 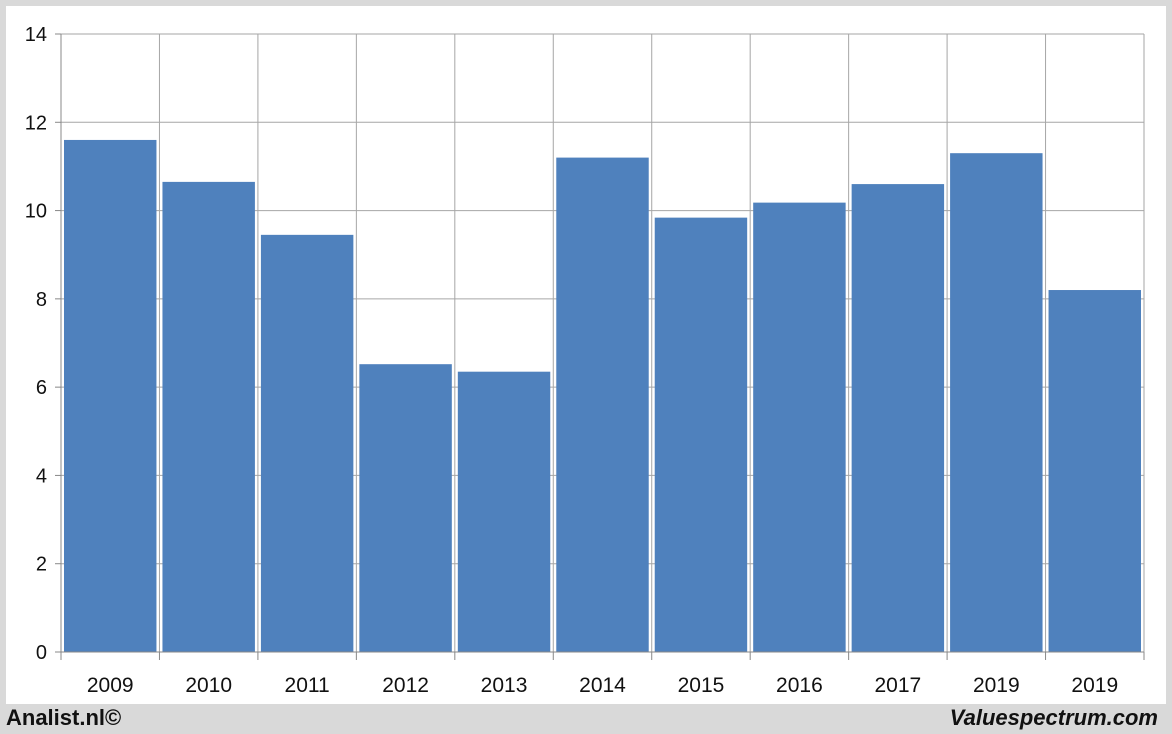 What do you see at coordinates (602, 685) in the screenshot?
I see `x-tick-label: 2014` at bounding box center [602, 685].